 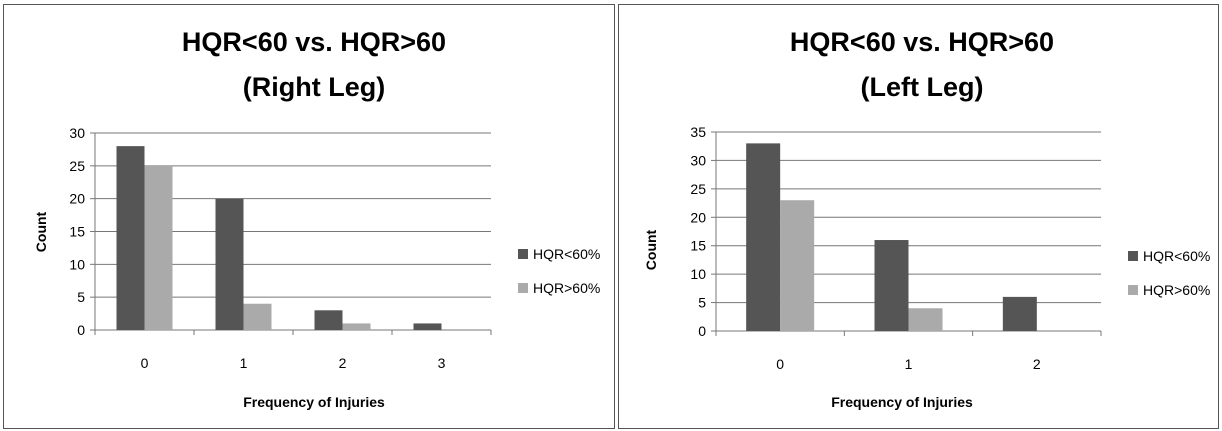 What do you see at coordinates (698, 132) in the screenshot?
I see `y-tick-label: 35` at bounding box center [698, 132].